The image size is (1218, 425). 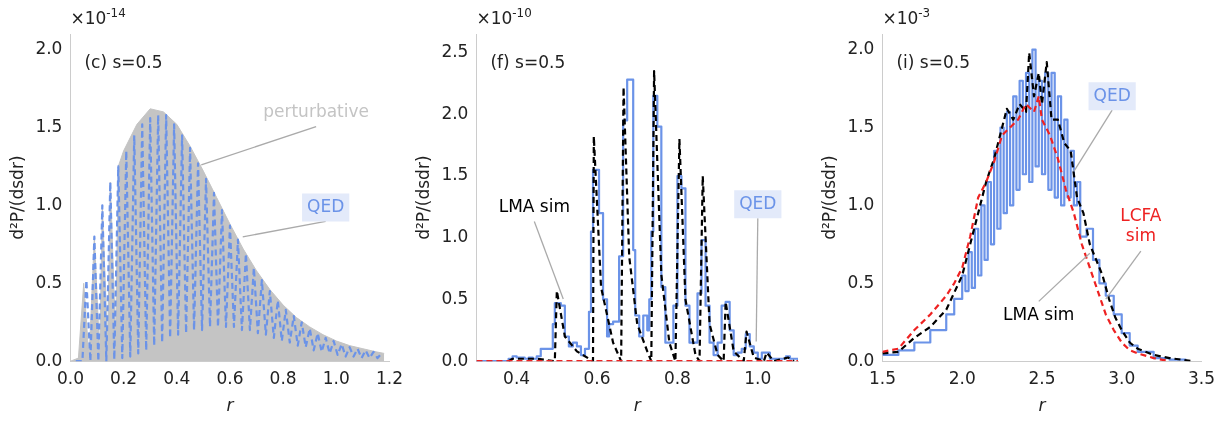 What do you see at coordinates (1112, 94) in the screenshot?
I see `series-label: QED` at bounding box center [1112, 94].